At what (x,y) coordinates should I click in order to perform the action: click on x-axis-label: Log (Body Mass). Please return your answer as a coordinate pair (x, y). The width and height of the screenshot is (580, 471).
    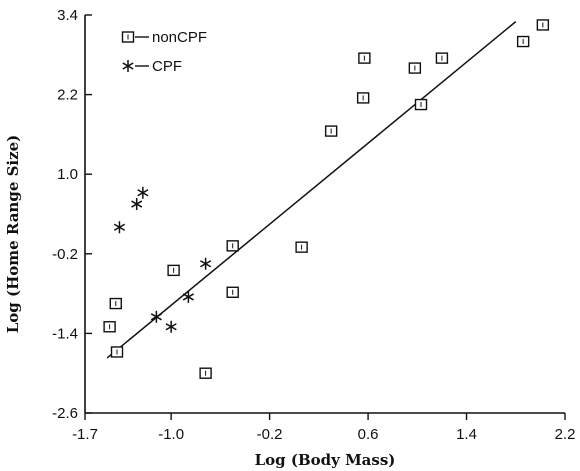
    Looking at the image, I should click on (325, 460).